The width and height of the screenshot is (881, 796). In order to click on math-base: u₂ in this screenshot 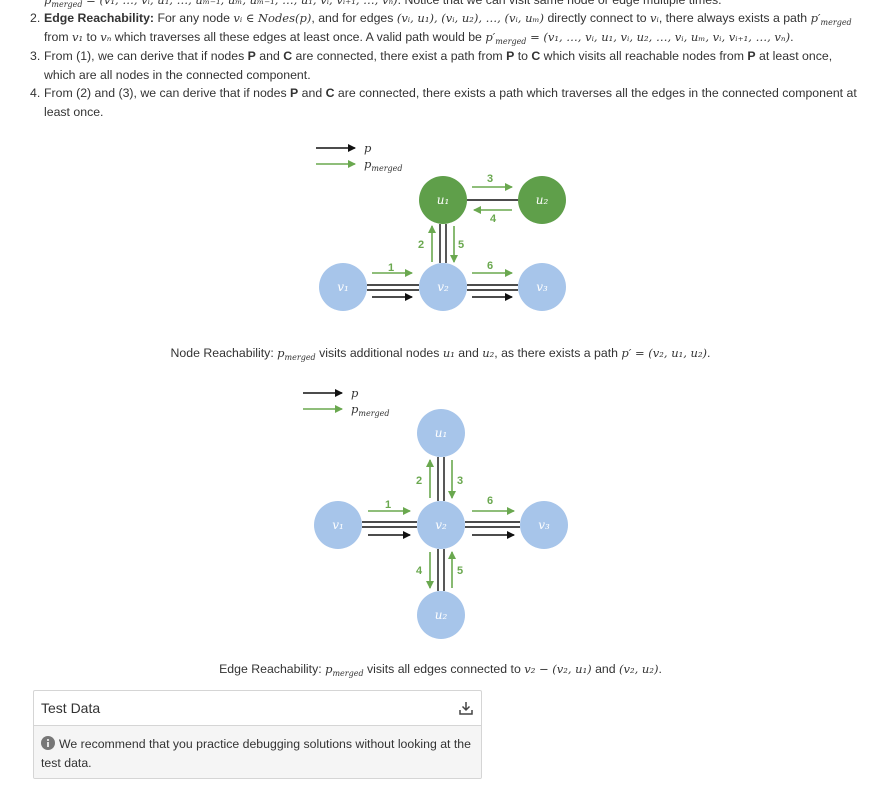, I will do `click(488, 353)`.